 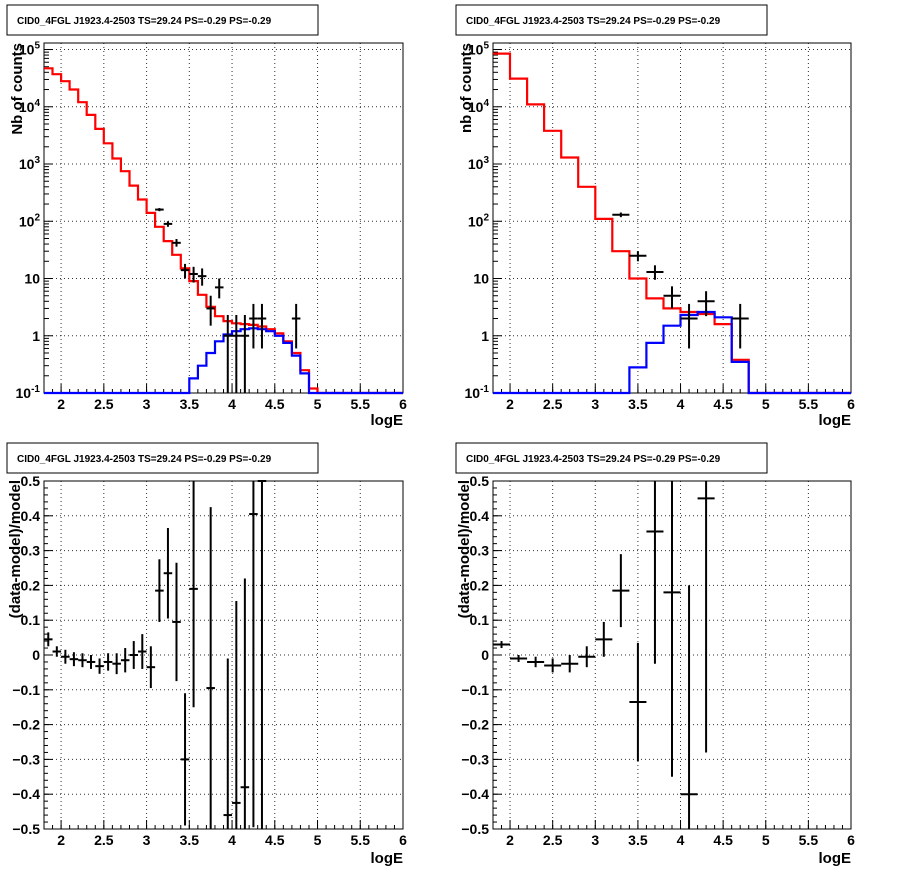 I want to click on y-tick-label: −0.3, so click(x=26, y=759).